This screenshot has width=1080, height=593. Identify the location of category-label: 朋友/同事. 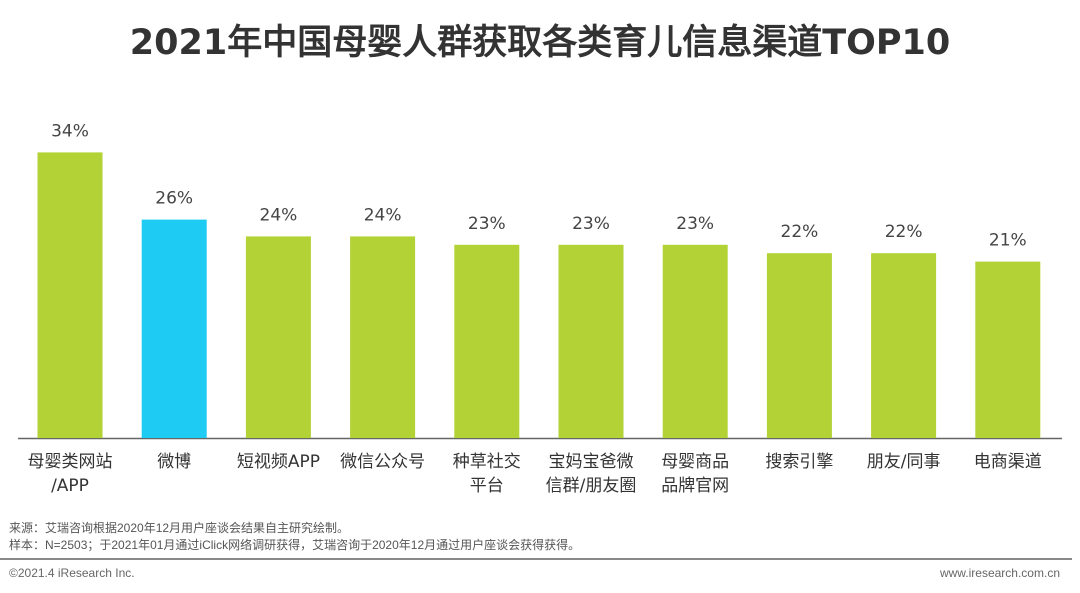
(904, 462).